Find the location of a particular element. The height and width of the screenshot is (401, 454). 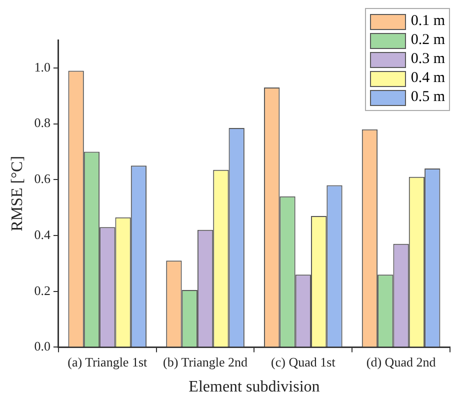

x-axis-title: Element subdivision is located at coordinates (254, 387).